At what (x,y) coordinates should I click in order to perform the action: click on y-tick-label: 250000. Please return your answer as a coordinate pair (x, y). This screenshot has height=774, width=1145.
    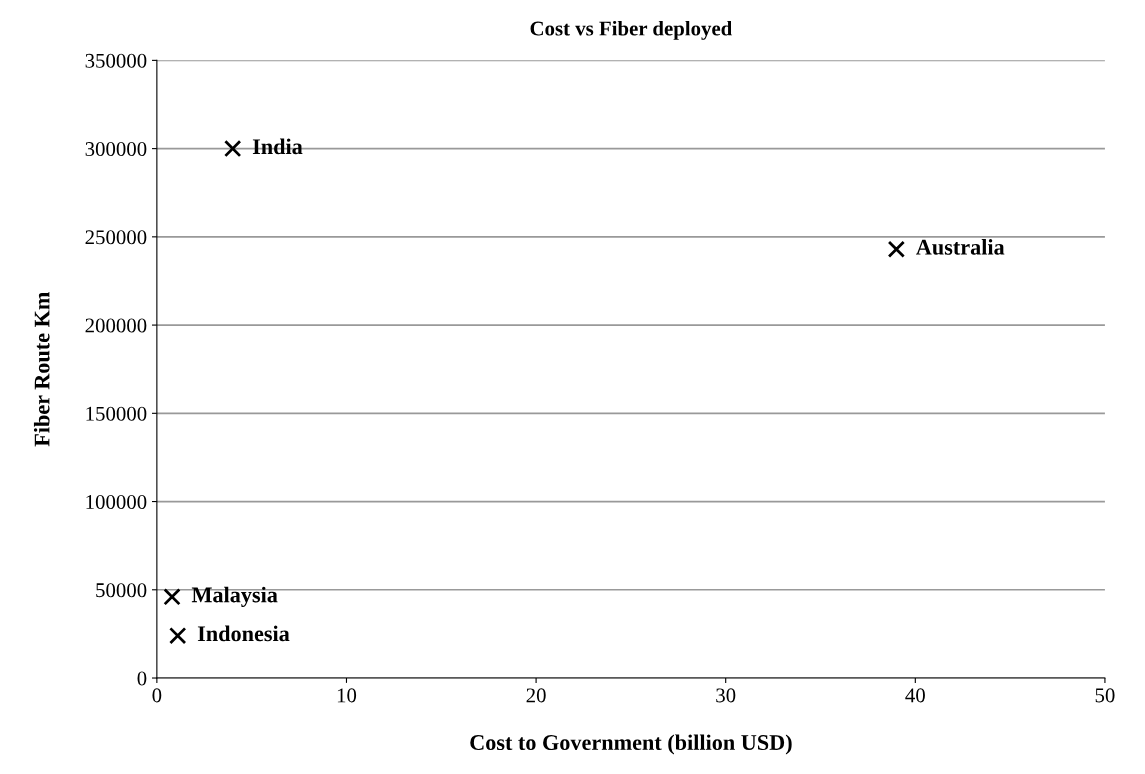
    Looking at the image, I should click on (116, 237).